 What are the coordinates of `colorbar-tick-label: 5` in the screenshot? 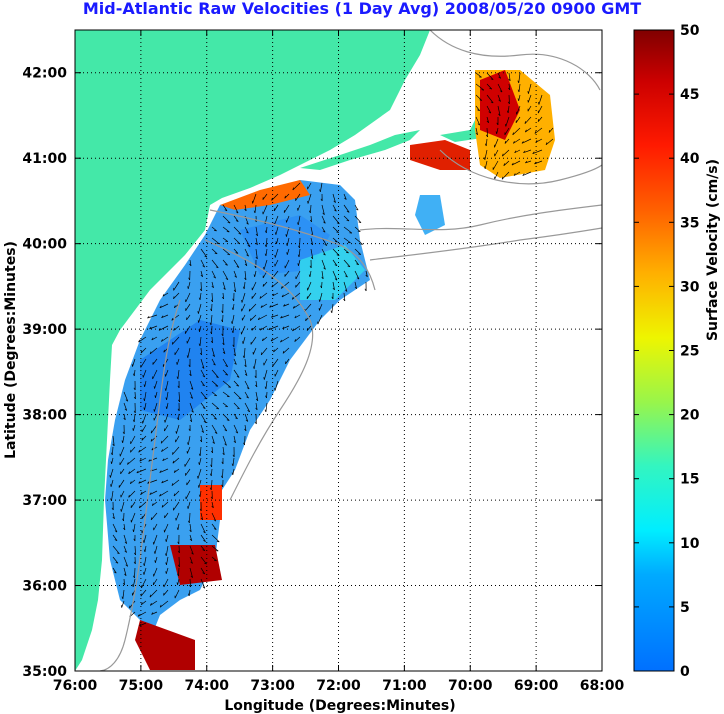 It's located at (685, 608).